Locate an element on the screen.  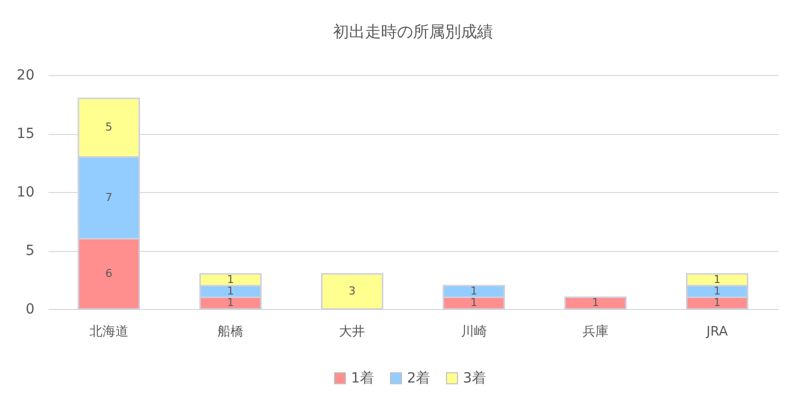
data-label: 5 is located at coordinates (108, 127).